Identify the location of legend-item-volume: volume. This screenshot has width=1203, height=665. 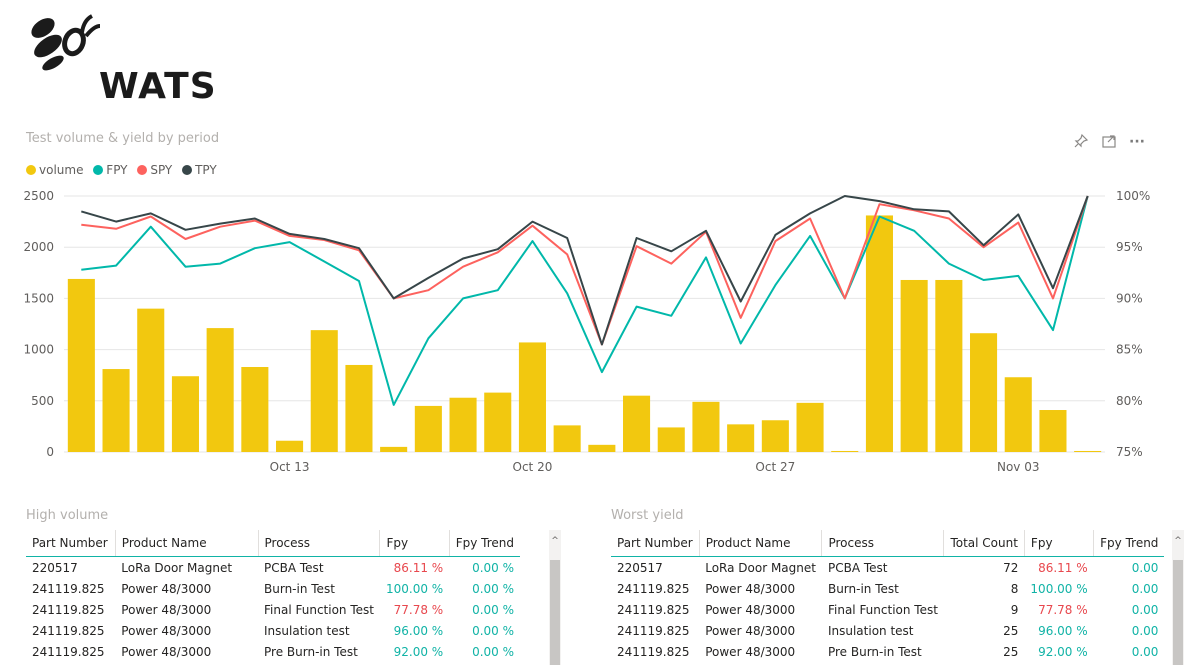
(54, 170).